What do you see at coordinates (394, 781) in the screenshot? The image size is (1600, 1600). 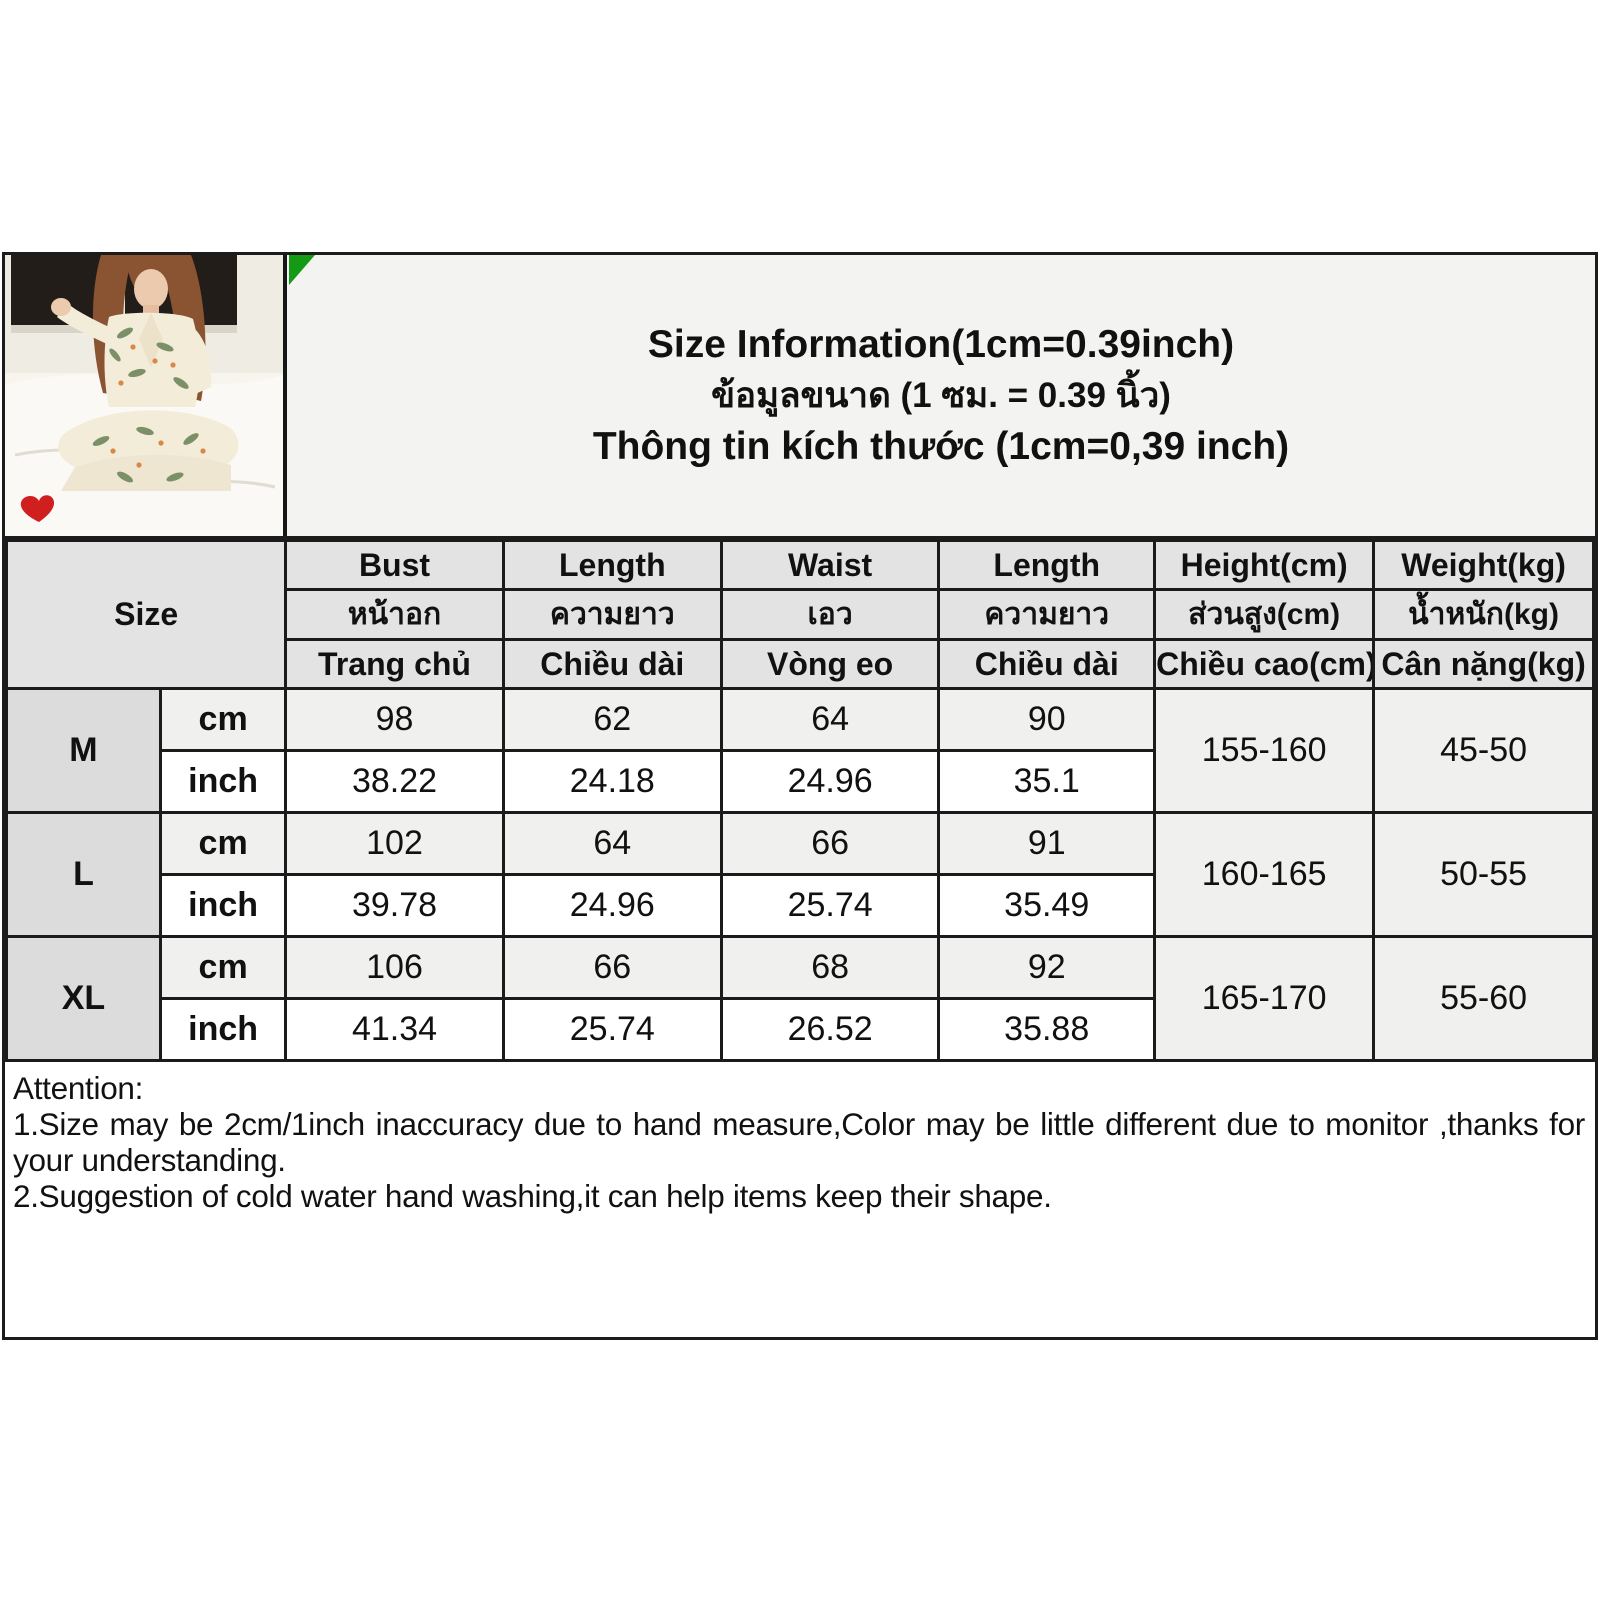 I see `m-bust-inch: 38.22` at bounding box center [394, 781].